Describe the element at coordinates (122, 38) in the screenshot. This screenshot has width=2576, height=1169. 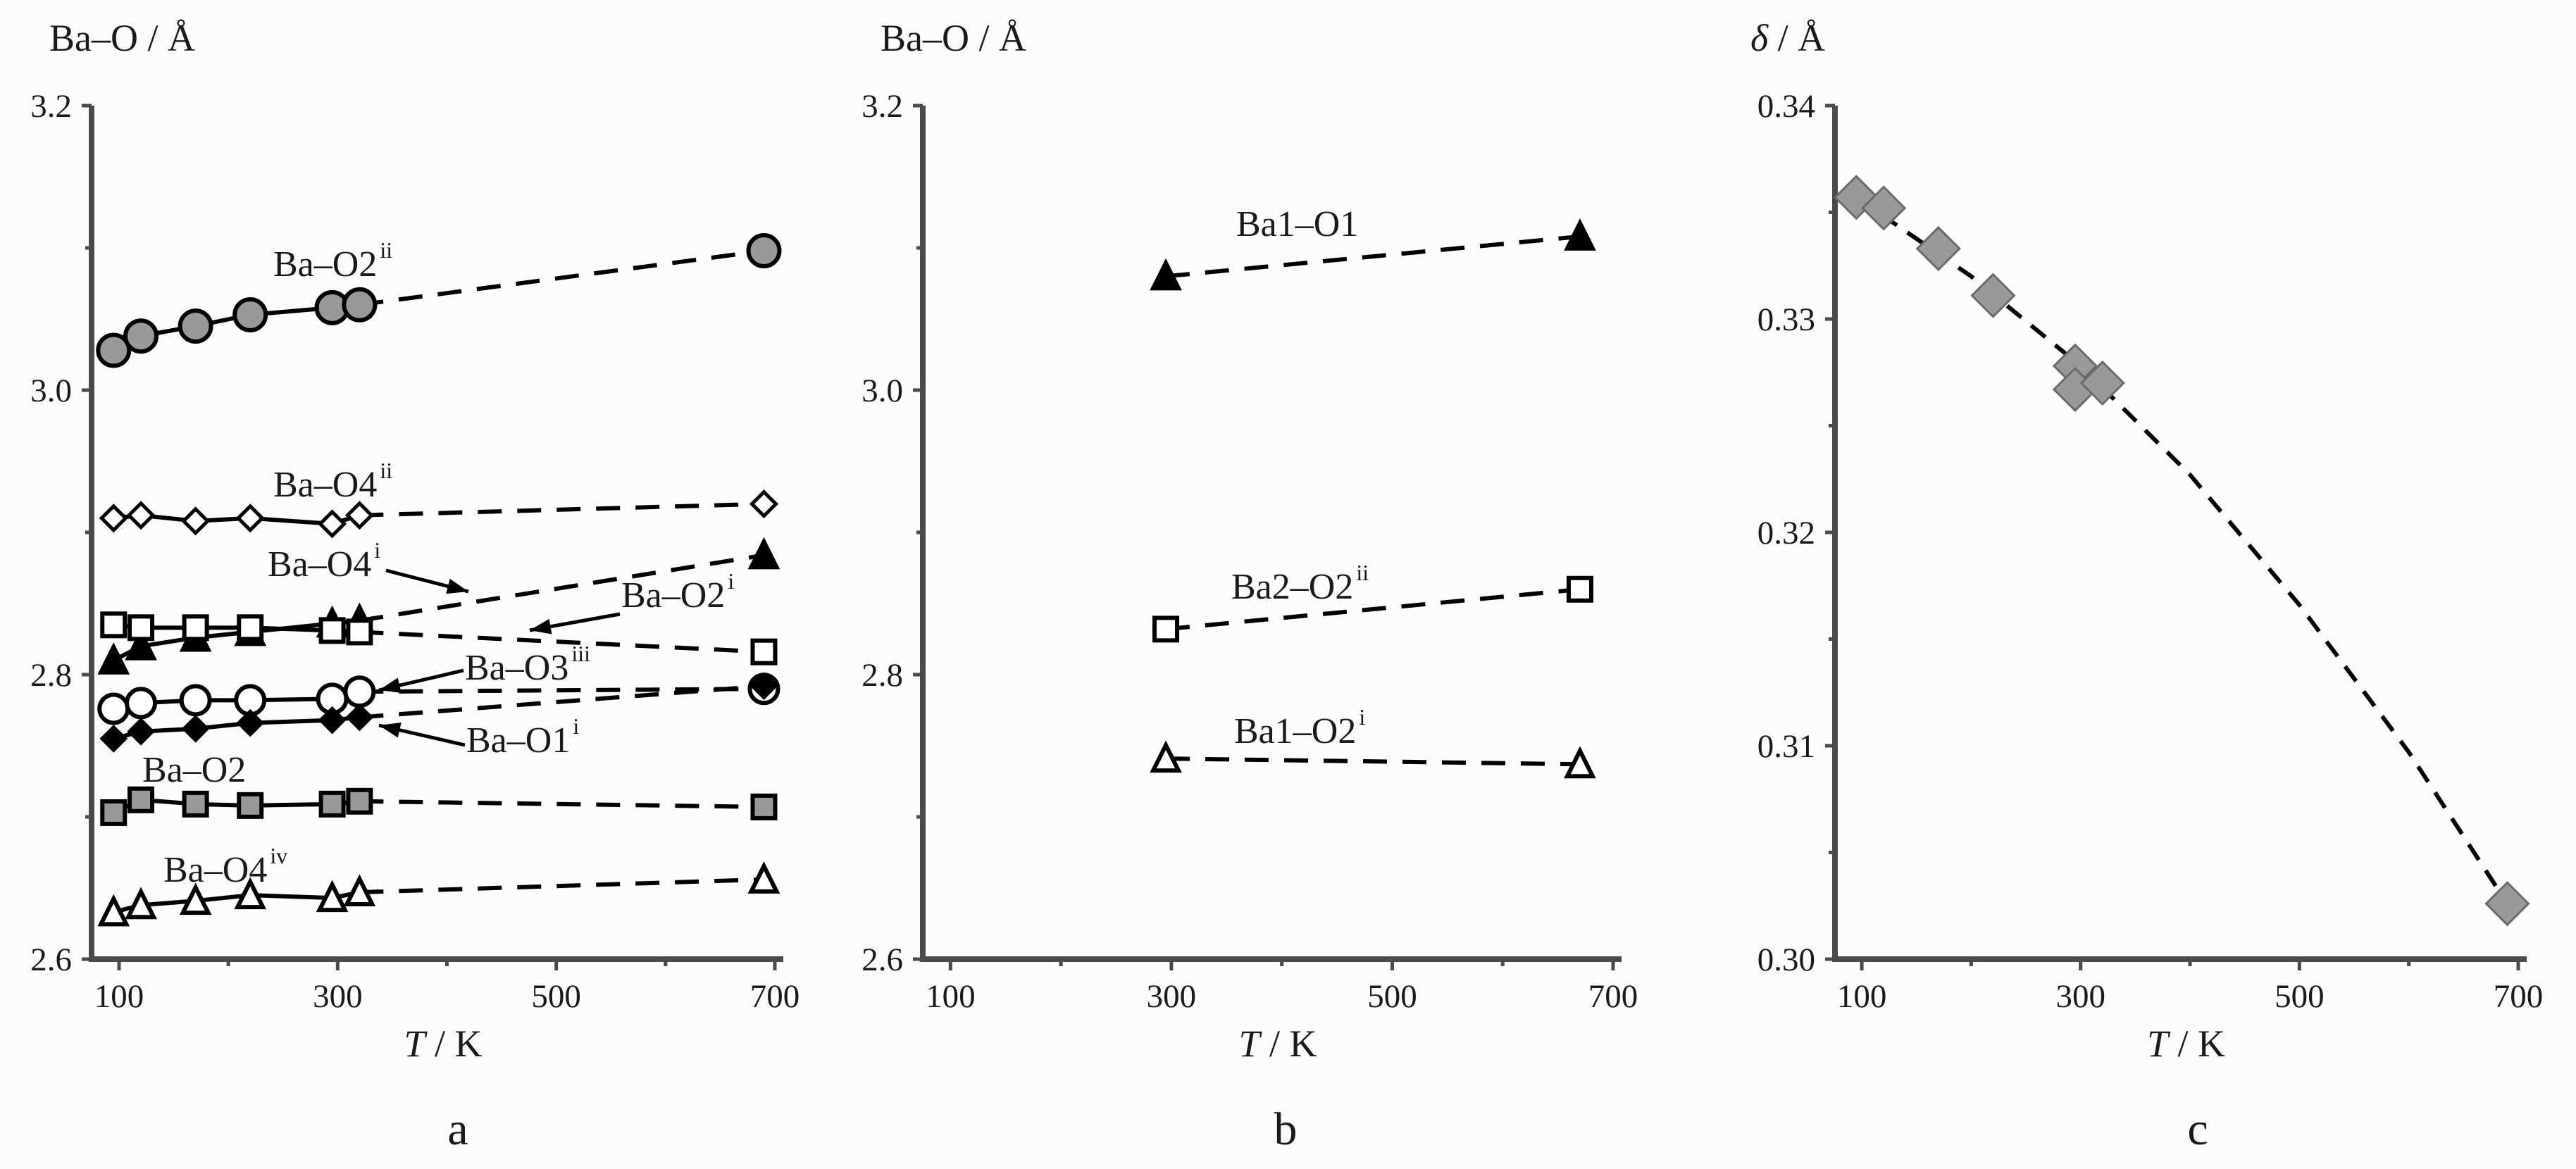
I see `y-axis-title: Ba–O / Å` at that location.